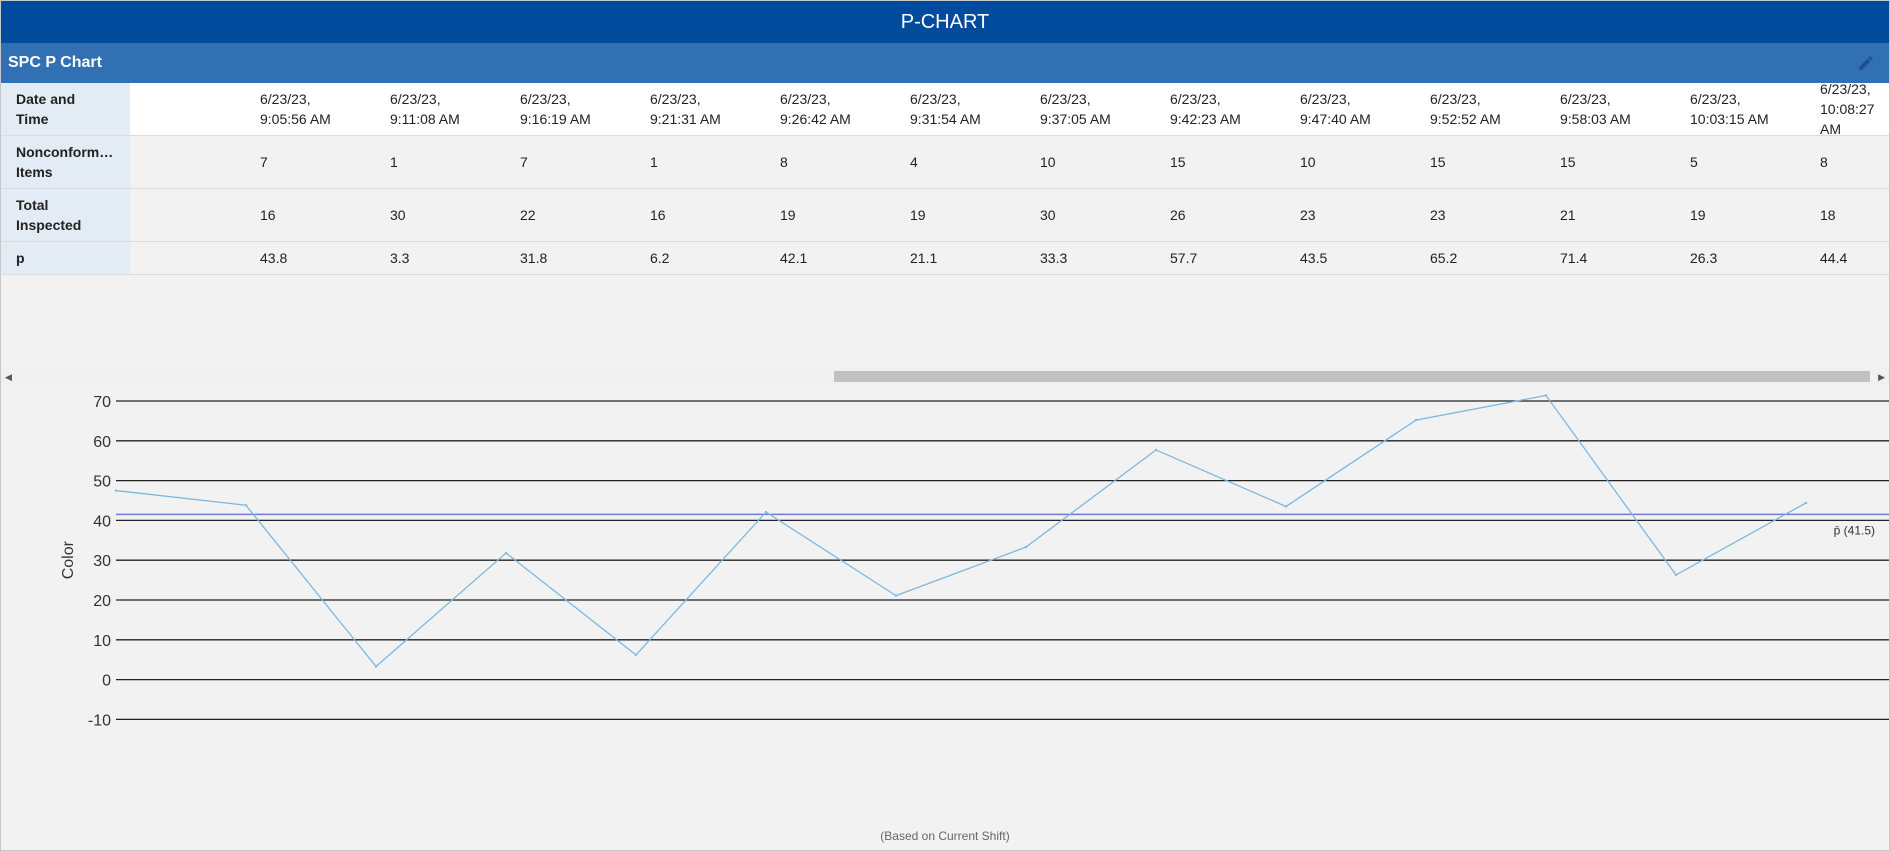  Describe the element at coordinates (1465, 109) in the screenshot. I see `time-cell: 6/23/23, 9:52:52 AM` at that location.